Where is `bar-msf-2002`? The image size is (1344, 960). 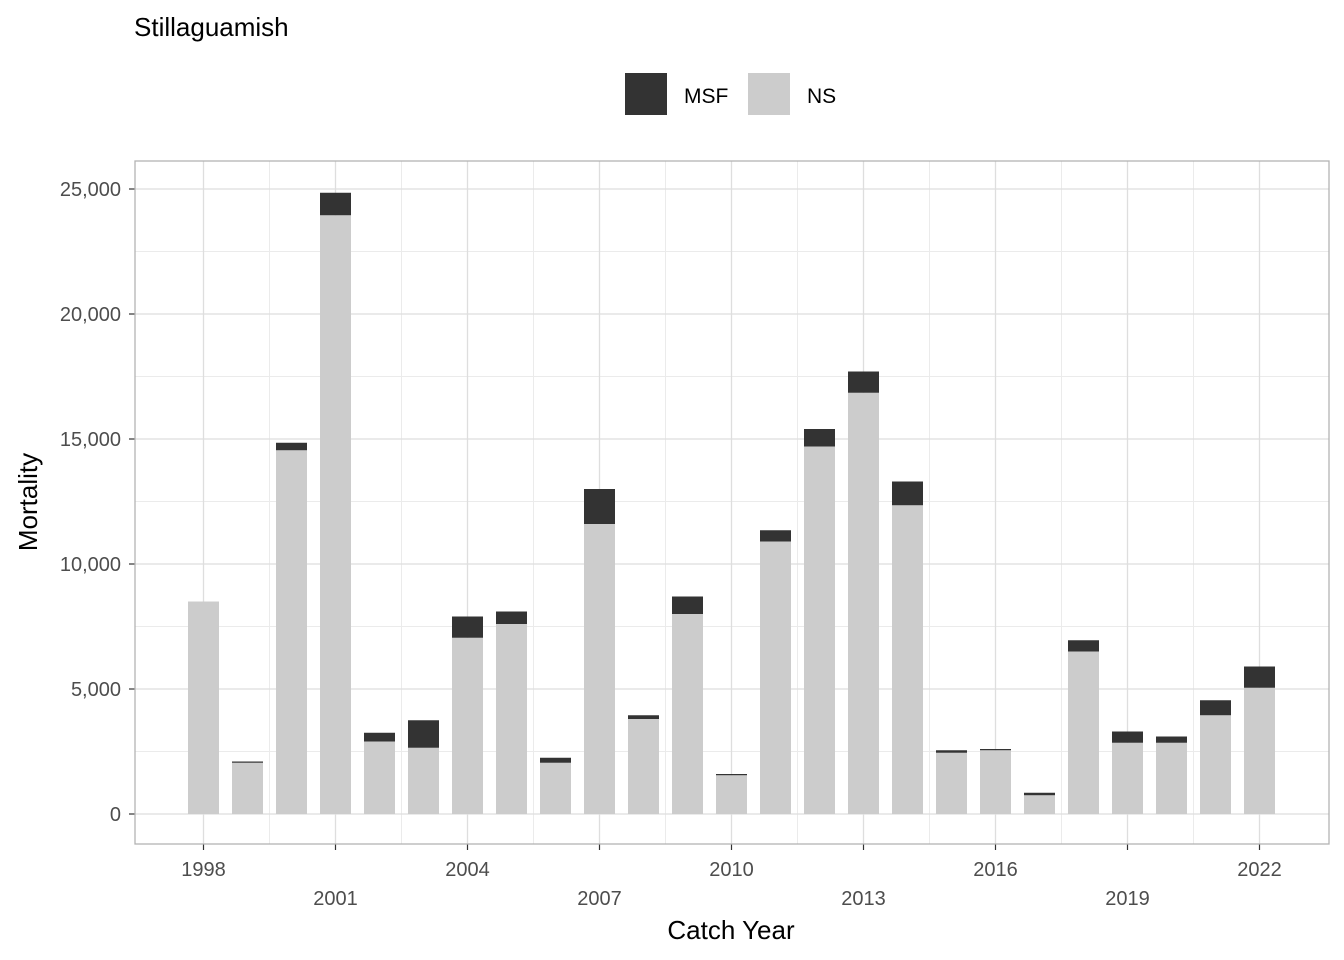 bar-msf-2002 is located at coordinates (379, 737).